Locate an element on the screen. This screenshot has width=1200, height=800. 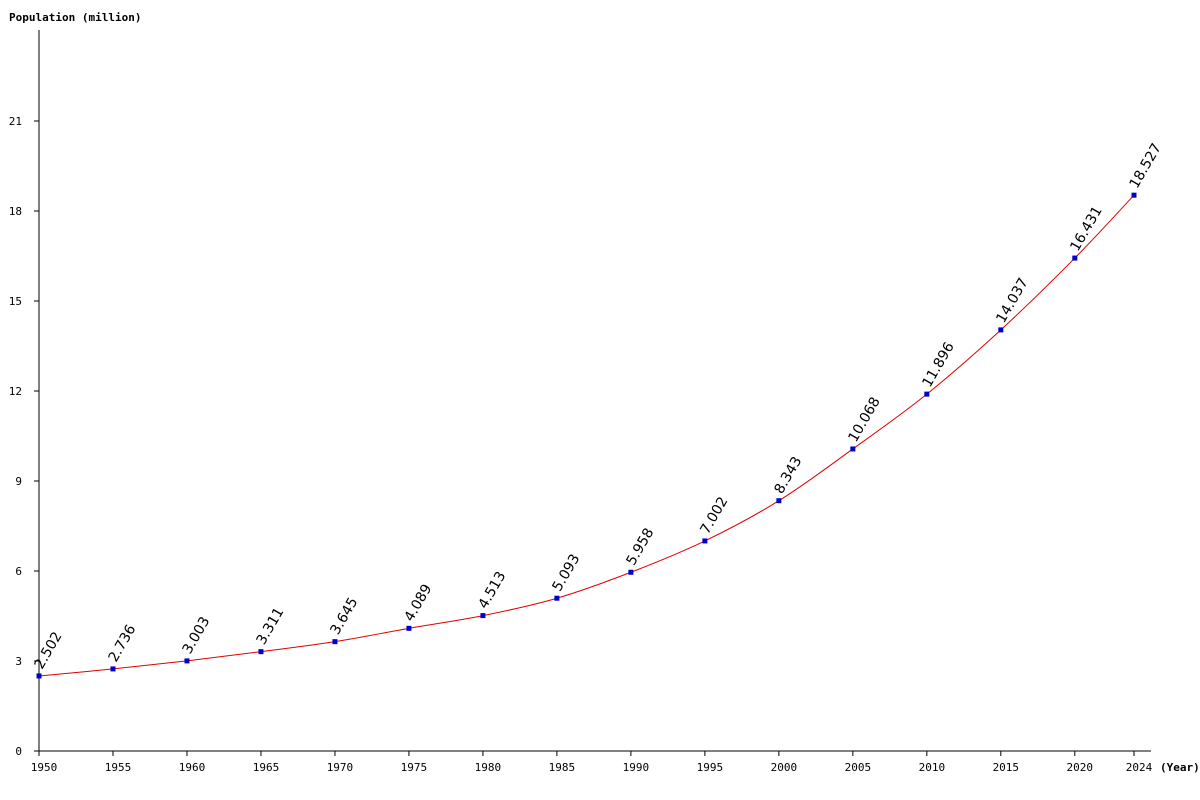
data-value-label: 3.311 is located at coordinates (271, 626).